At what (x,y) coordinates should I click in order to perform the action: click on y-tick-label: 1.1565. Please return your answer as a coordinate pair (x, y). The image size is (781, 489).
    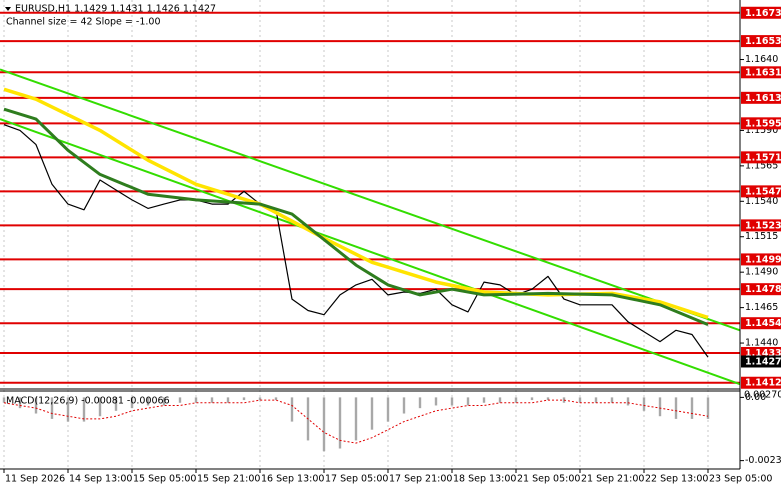
    Looking at the image, I should click on (761, 165).